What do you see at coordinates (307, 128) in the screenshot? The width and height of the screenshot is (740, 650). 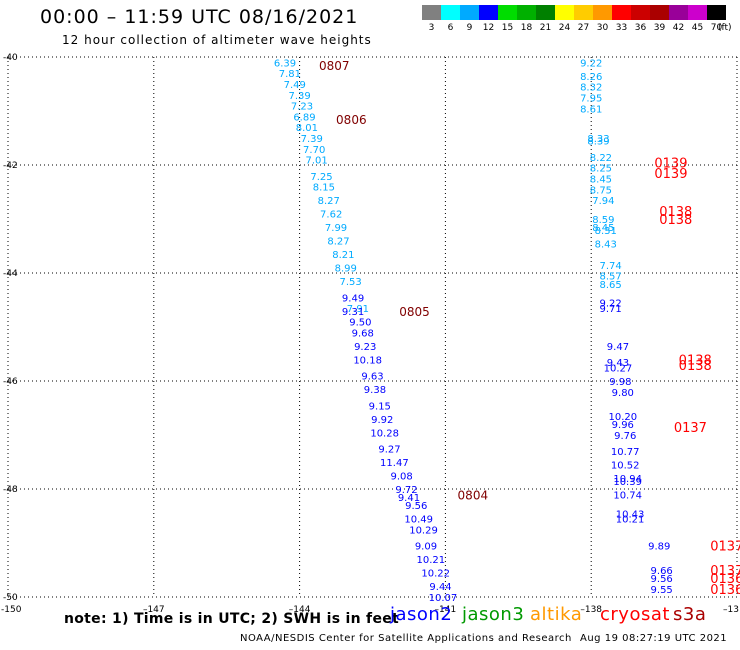 I see `data-point-label: 8.01` at bounding box center [307, 128].